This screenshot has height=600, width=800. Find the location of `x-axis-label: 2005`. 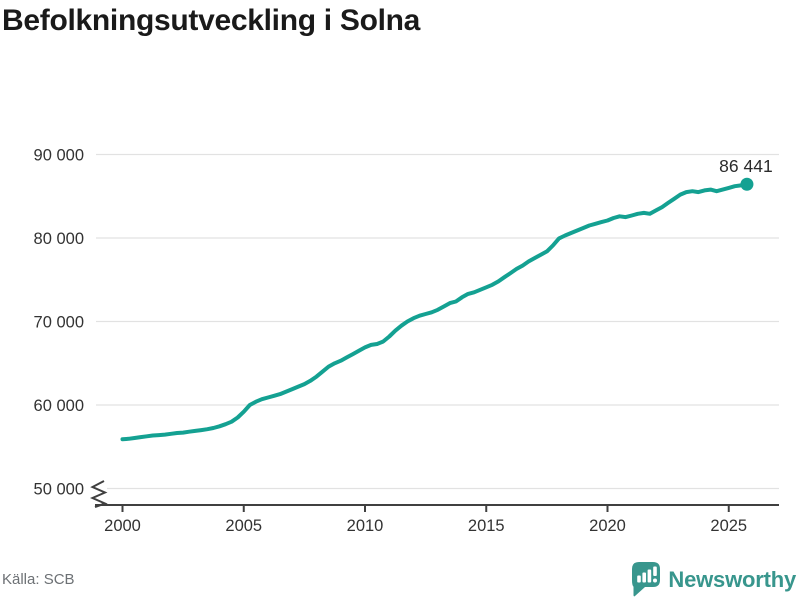

x-axis-label: 2005 is located at coordinates (243, 526).